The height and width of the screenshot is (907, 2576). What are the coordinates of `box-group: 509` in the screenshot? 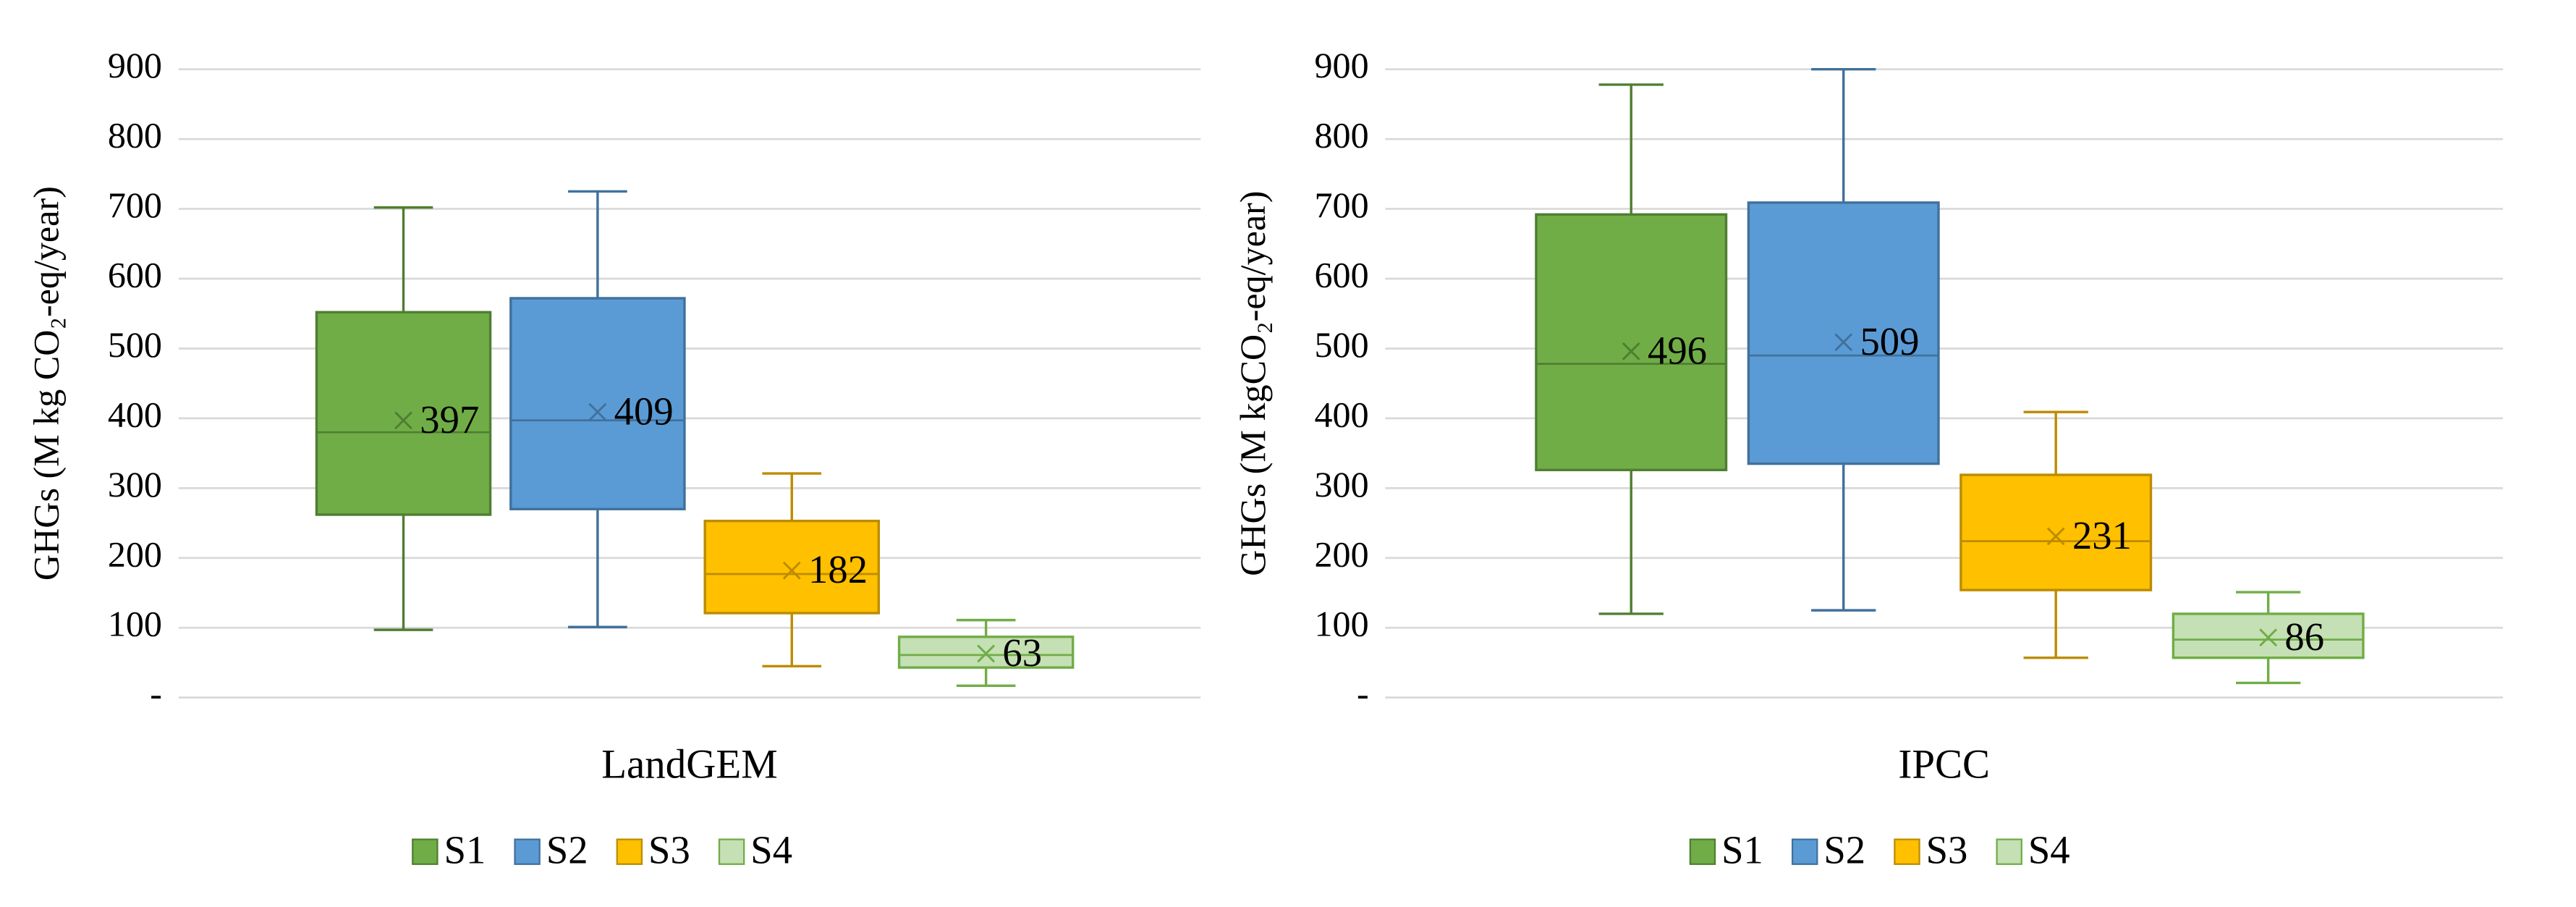 It's located at (1843, 339).